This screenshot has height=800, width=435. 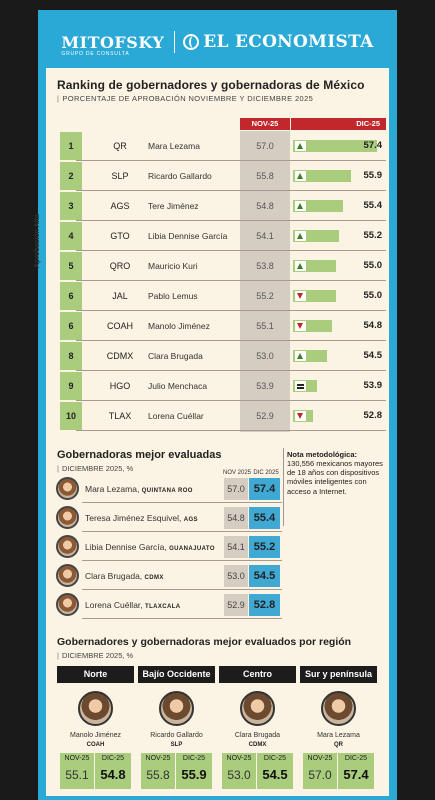 What do you see at coordinates (120, 416) in the screenshot?
I see `state-code: TLAX` at bounding box center [120, 416].